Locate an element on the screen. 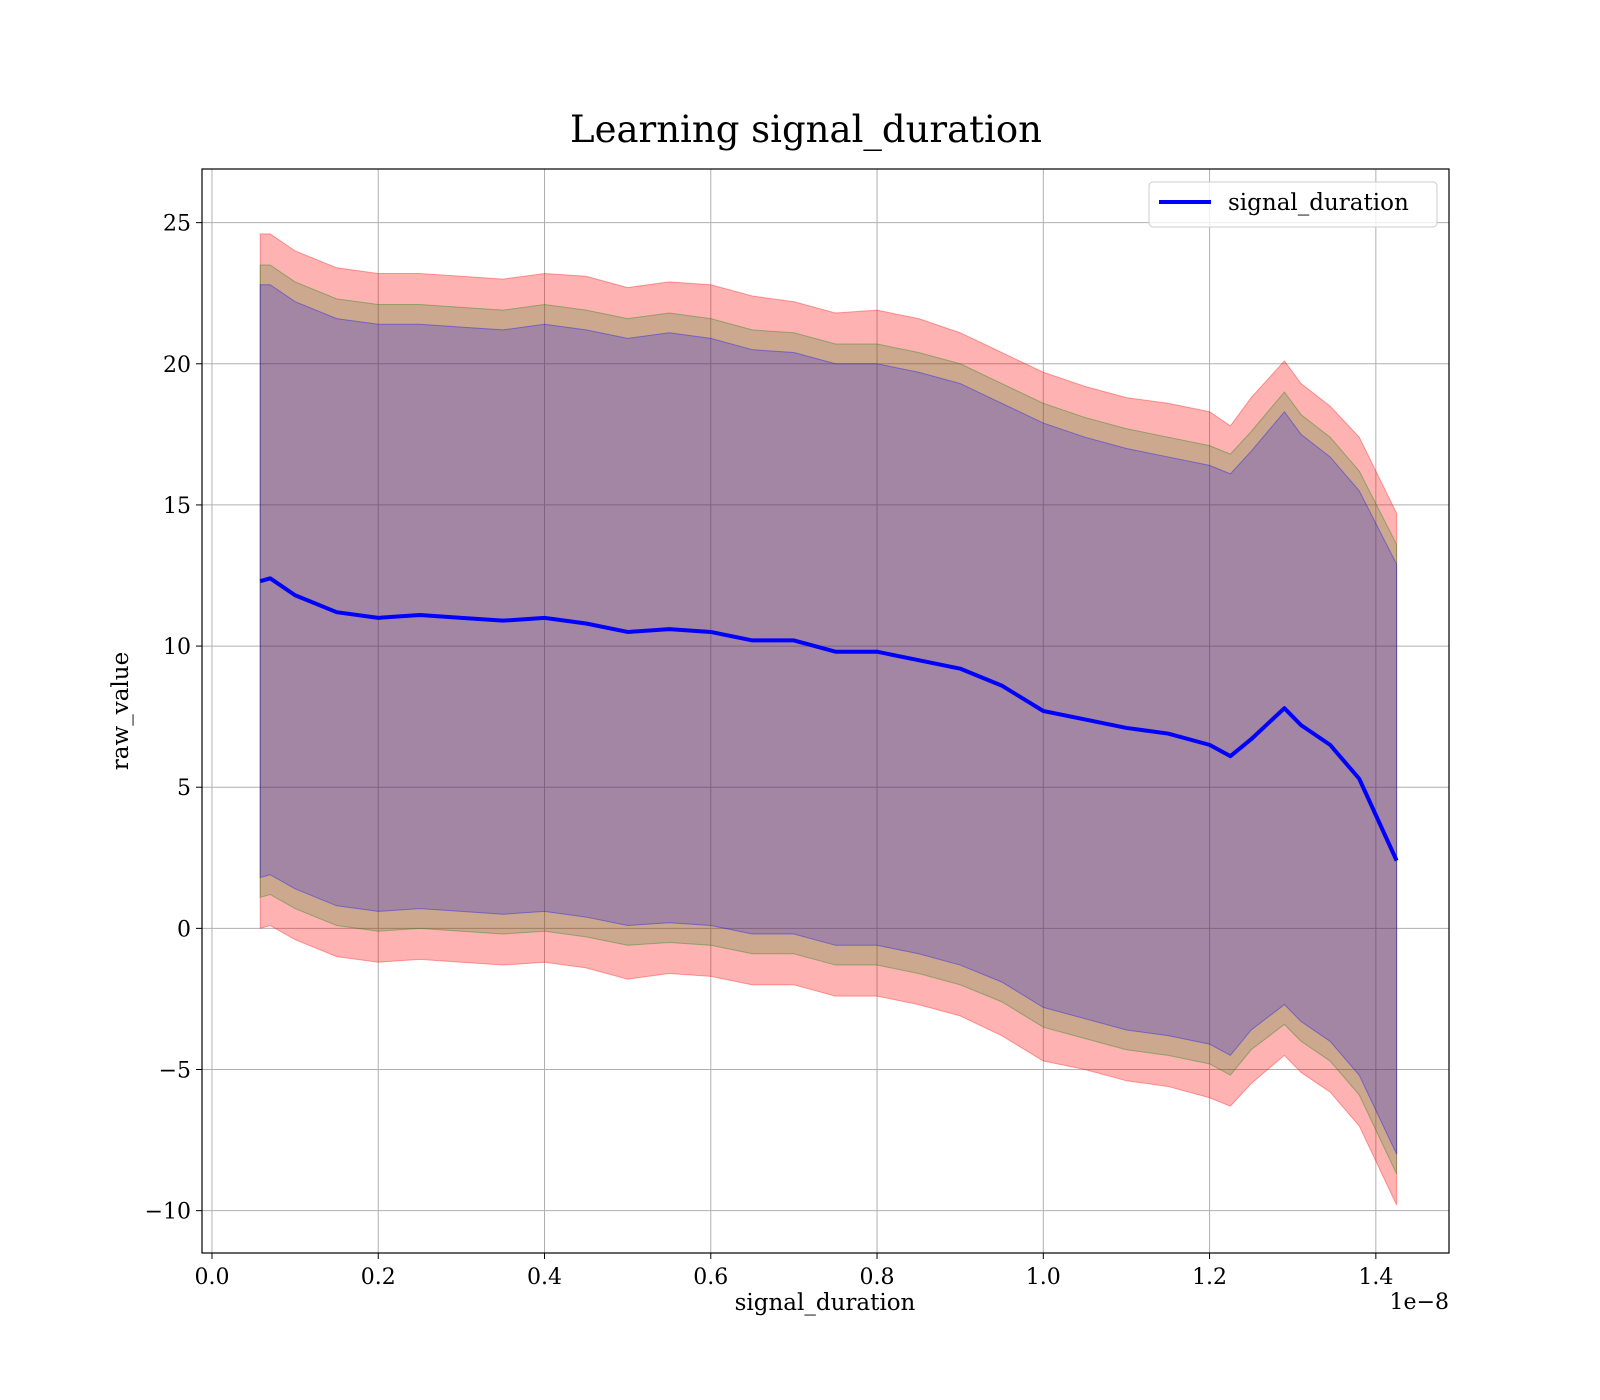 The image size is (1600, 1400). y-tick-label: −10 is located at coordinates (168, 1212).